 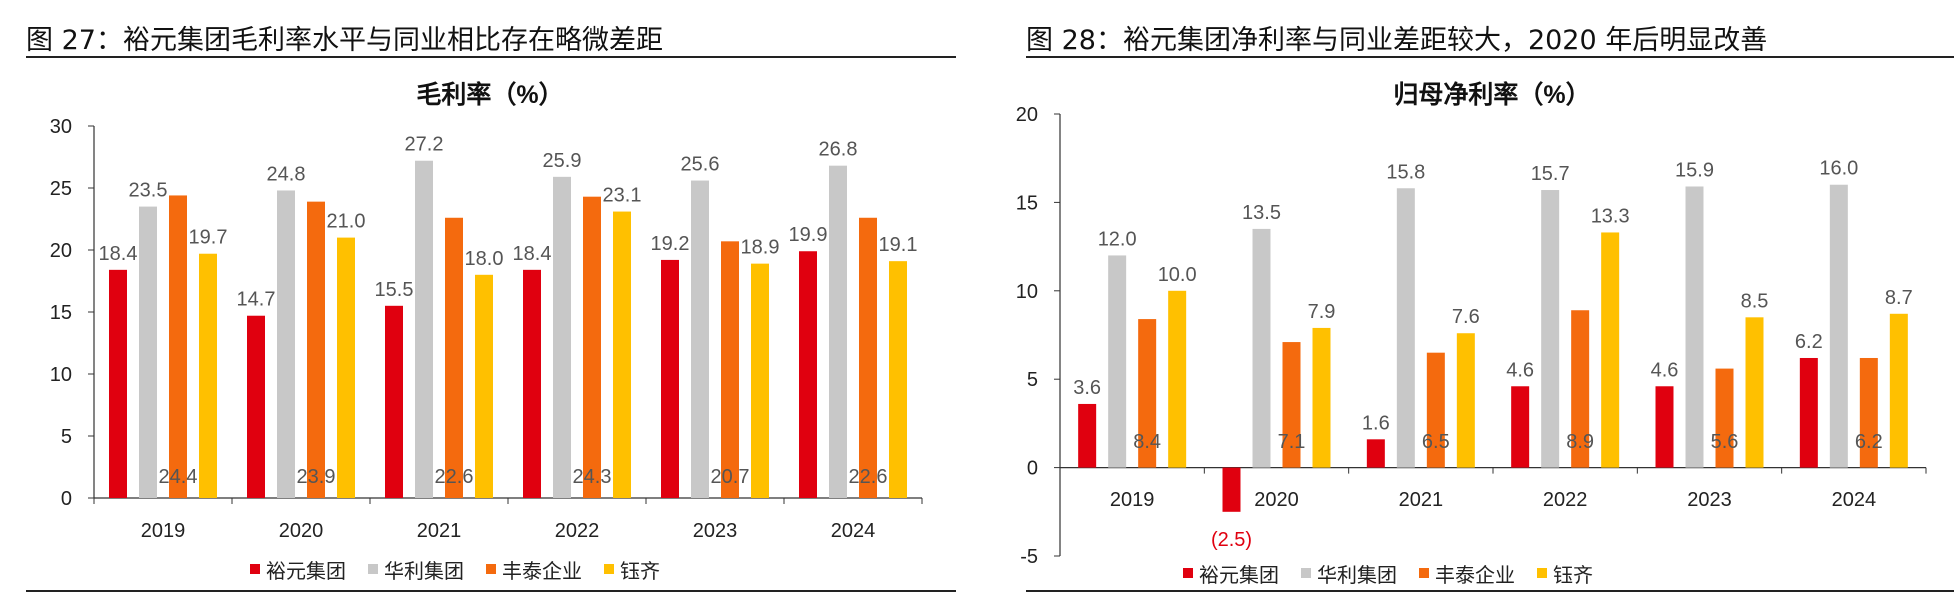 What do you see at coordinates (394, 290) in the screenshot?
I see `data-label: 15.5` at bounding box center [394, 290].